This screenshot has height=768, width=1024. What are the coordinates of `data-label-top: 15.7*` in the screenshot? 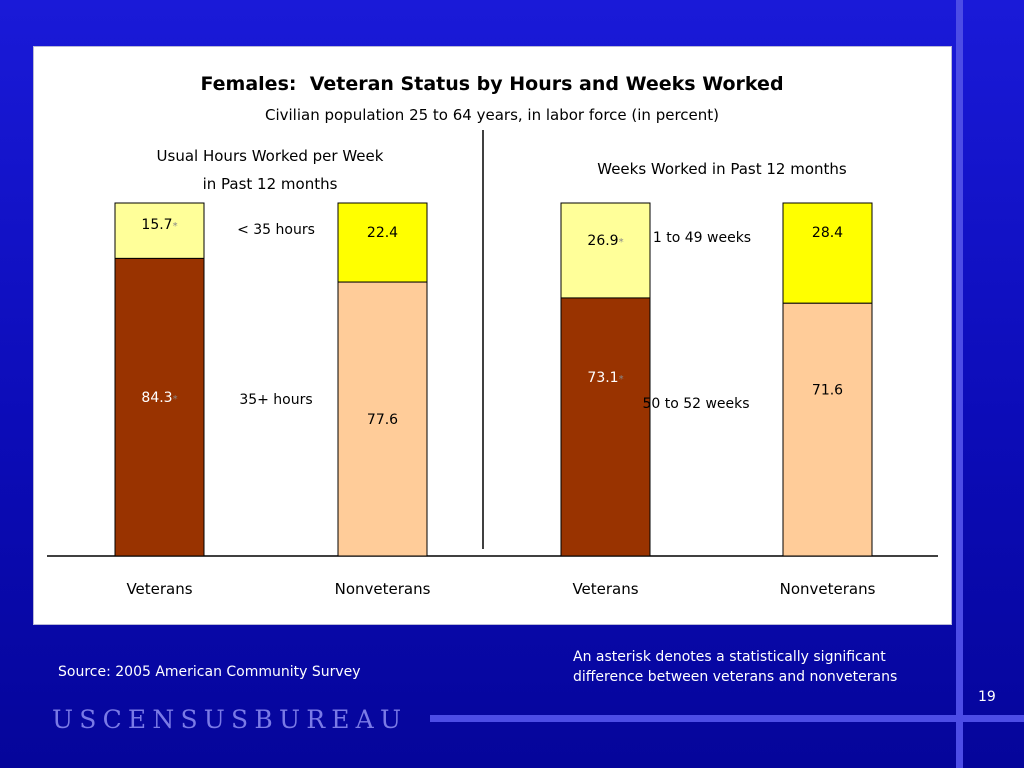 It's located at (159, 225).